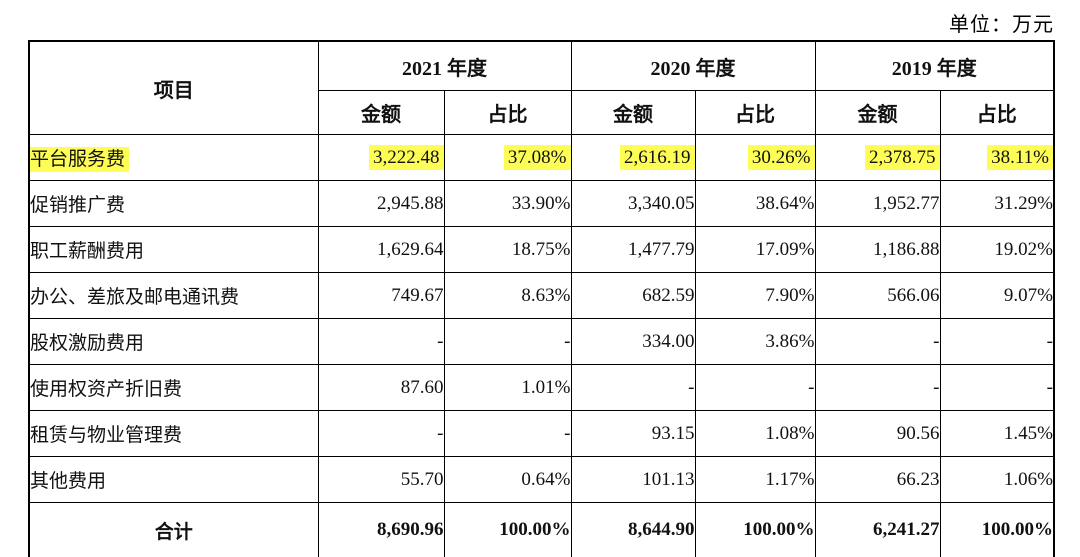 The image size is (1080, 557). Describe the element at coordinates (755, 479) in the screenshot. I see `value-cell: 1.17%` at that location.